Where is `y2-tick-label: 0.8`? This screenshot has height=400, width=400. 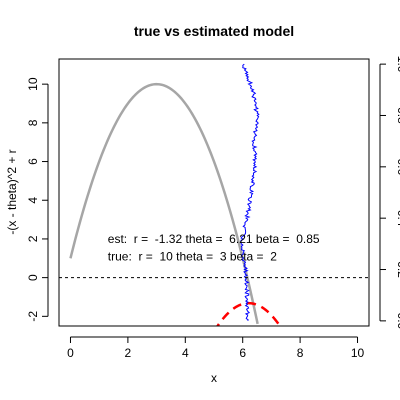 y2-tick-label: 0.8 is located at coordinates (397, 115).